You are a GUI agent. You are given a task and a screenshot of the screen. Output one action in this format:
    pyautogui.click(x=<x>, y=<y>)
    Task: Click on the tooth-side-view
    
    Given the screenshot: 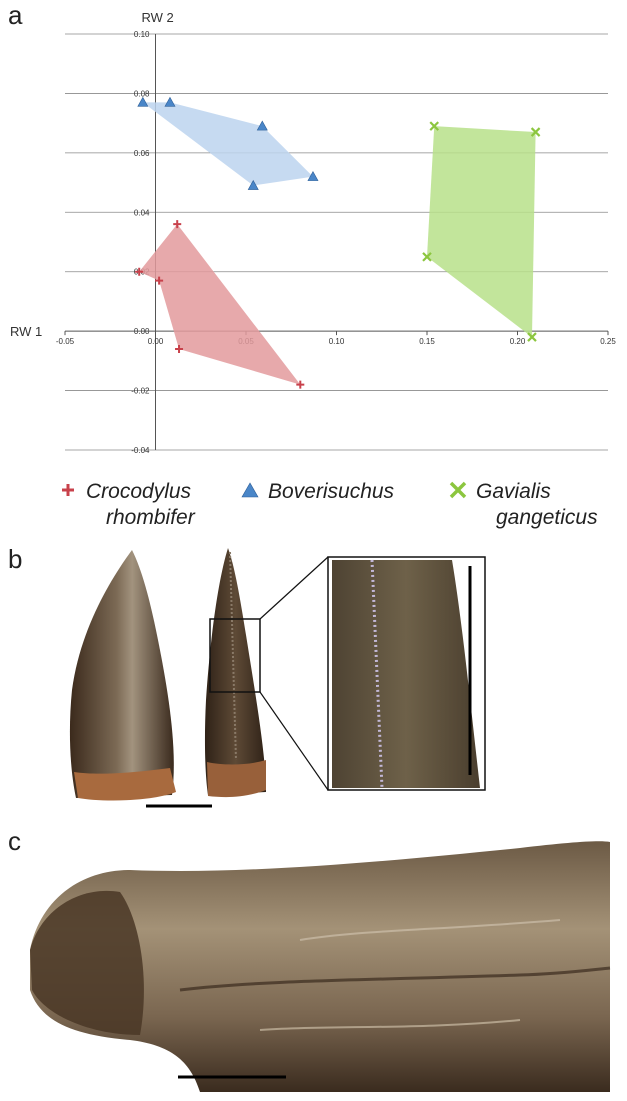 What is the action you would take?
    pyautogui.click(x=235, y=673)
    